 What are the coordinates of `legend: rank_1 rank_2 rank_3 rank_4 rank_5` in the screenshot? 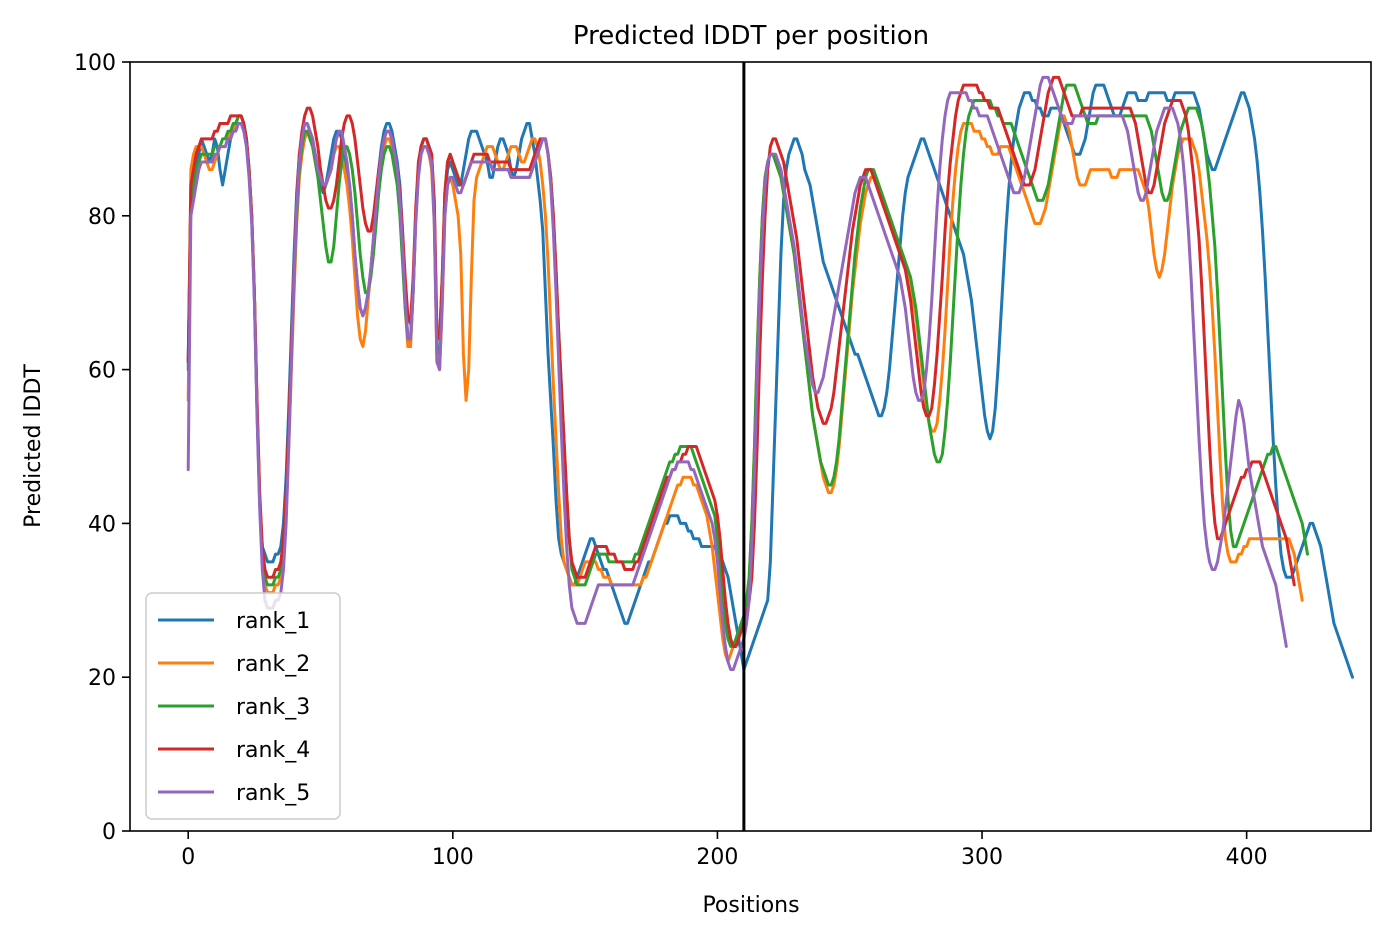 It's located at (243, 706).